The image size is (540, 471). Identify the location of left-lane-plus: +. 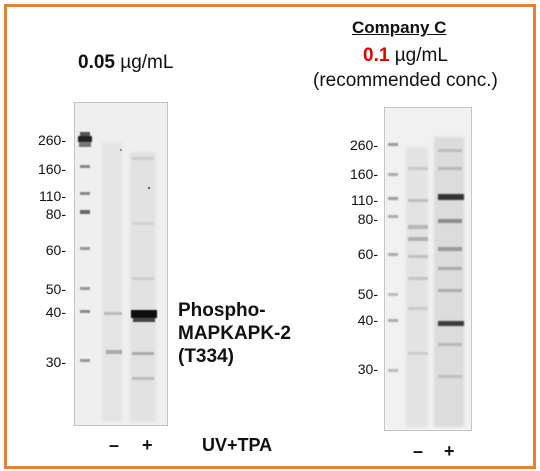
(147, 445).